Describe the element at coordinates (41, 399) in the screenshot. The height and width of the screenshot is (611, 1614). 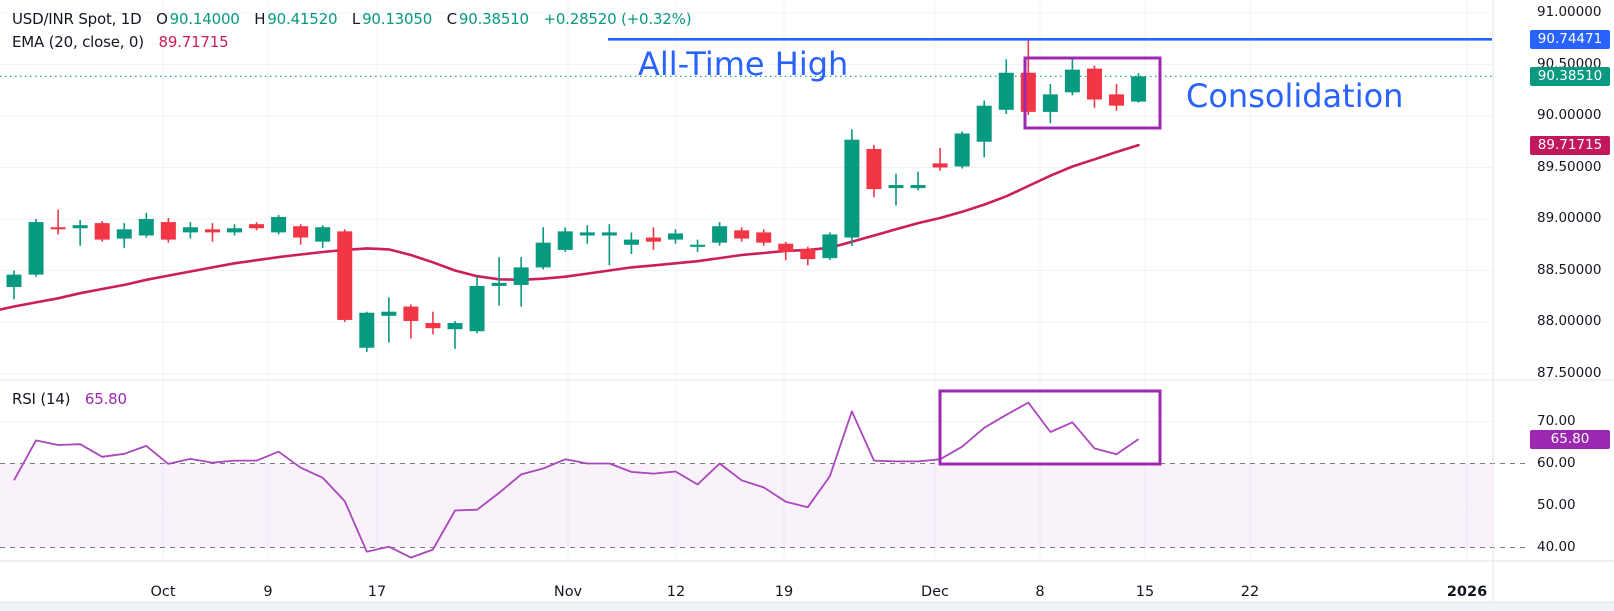
I see `rsi-label: RSI (14)` at that location.